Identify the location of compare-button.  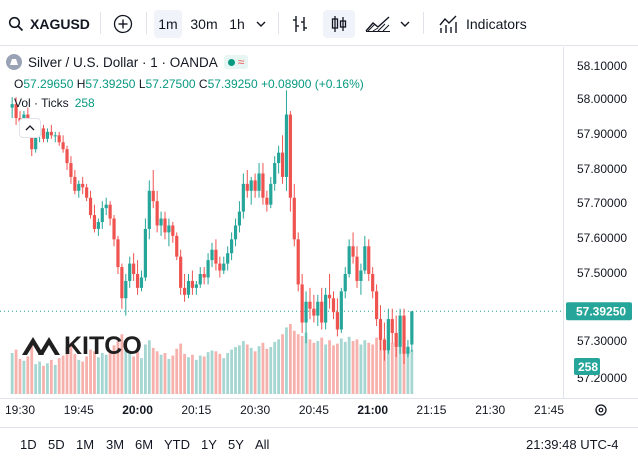
(123, 24).